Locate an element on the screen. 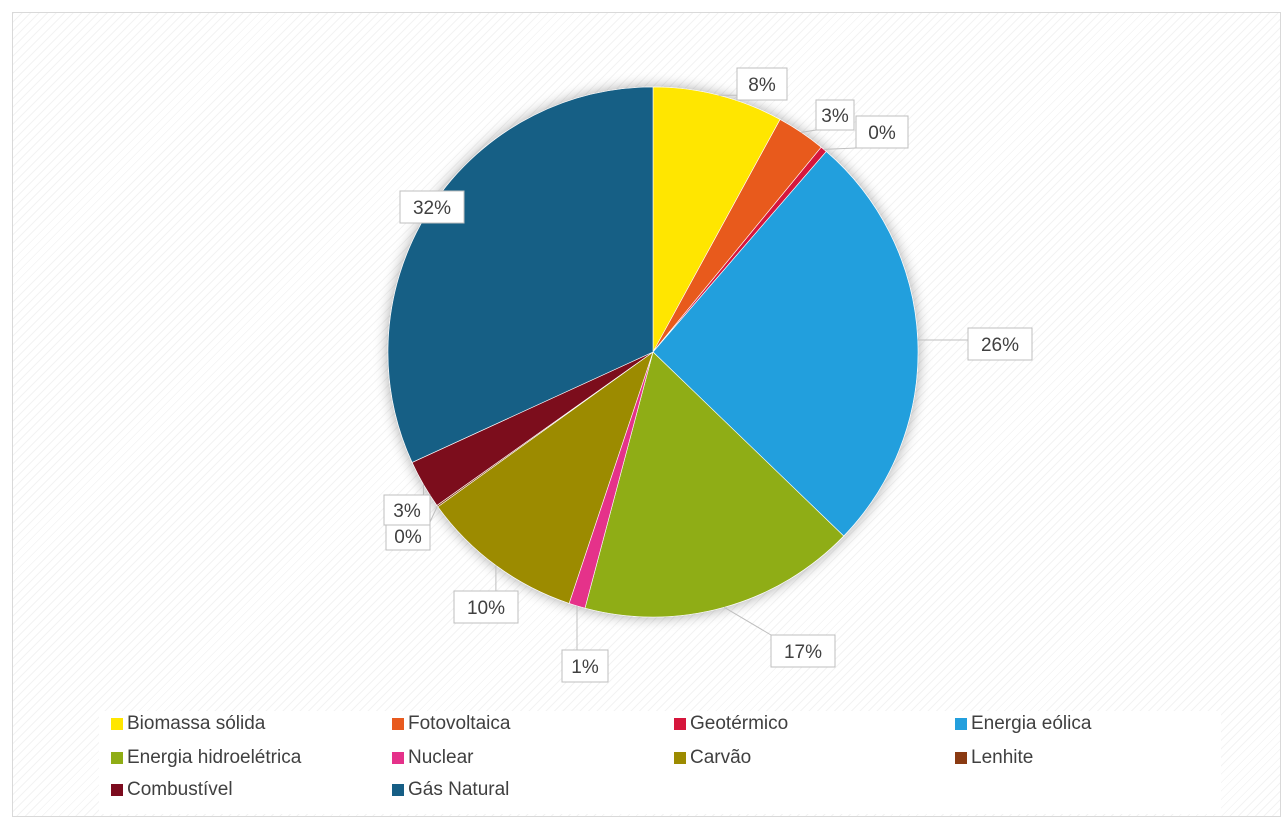  legend-label: Combustível is located at coordinates (180, 789).